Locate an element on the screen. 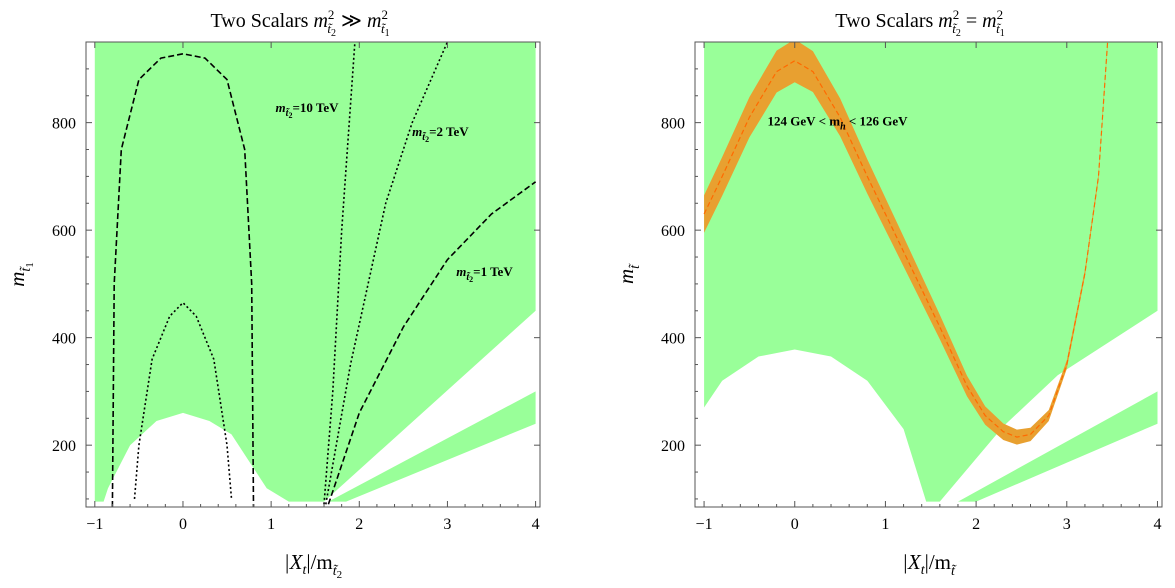  annotation-1: mt̃2=10 TeV is located at coordinates (308, 110).